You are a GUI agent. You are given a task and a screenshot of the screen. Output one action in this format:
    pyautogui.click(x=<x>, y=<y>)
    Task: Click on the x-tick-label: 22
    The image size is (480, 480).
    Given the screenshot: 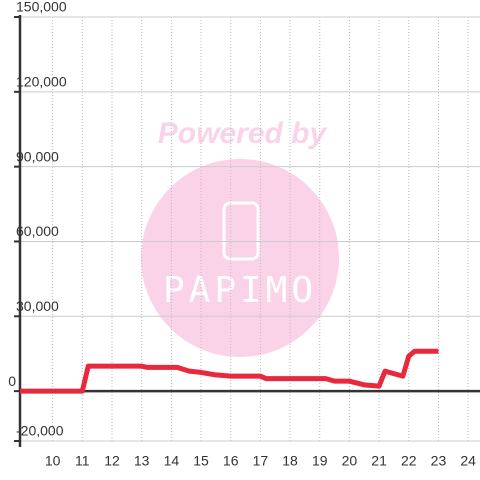 What is the action you would take?
    pyautogui.click(x=409, y=461)
    